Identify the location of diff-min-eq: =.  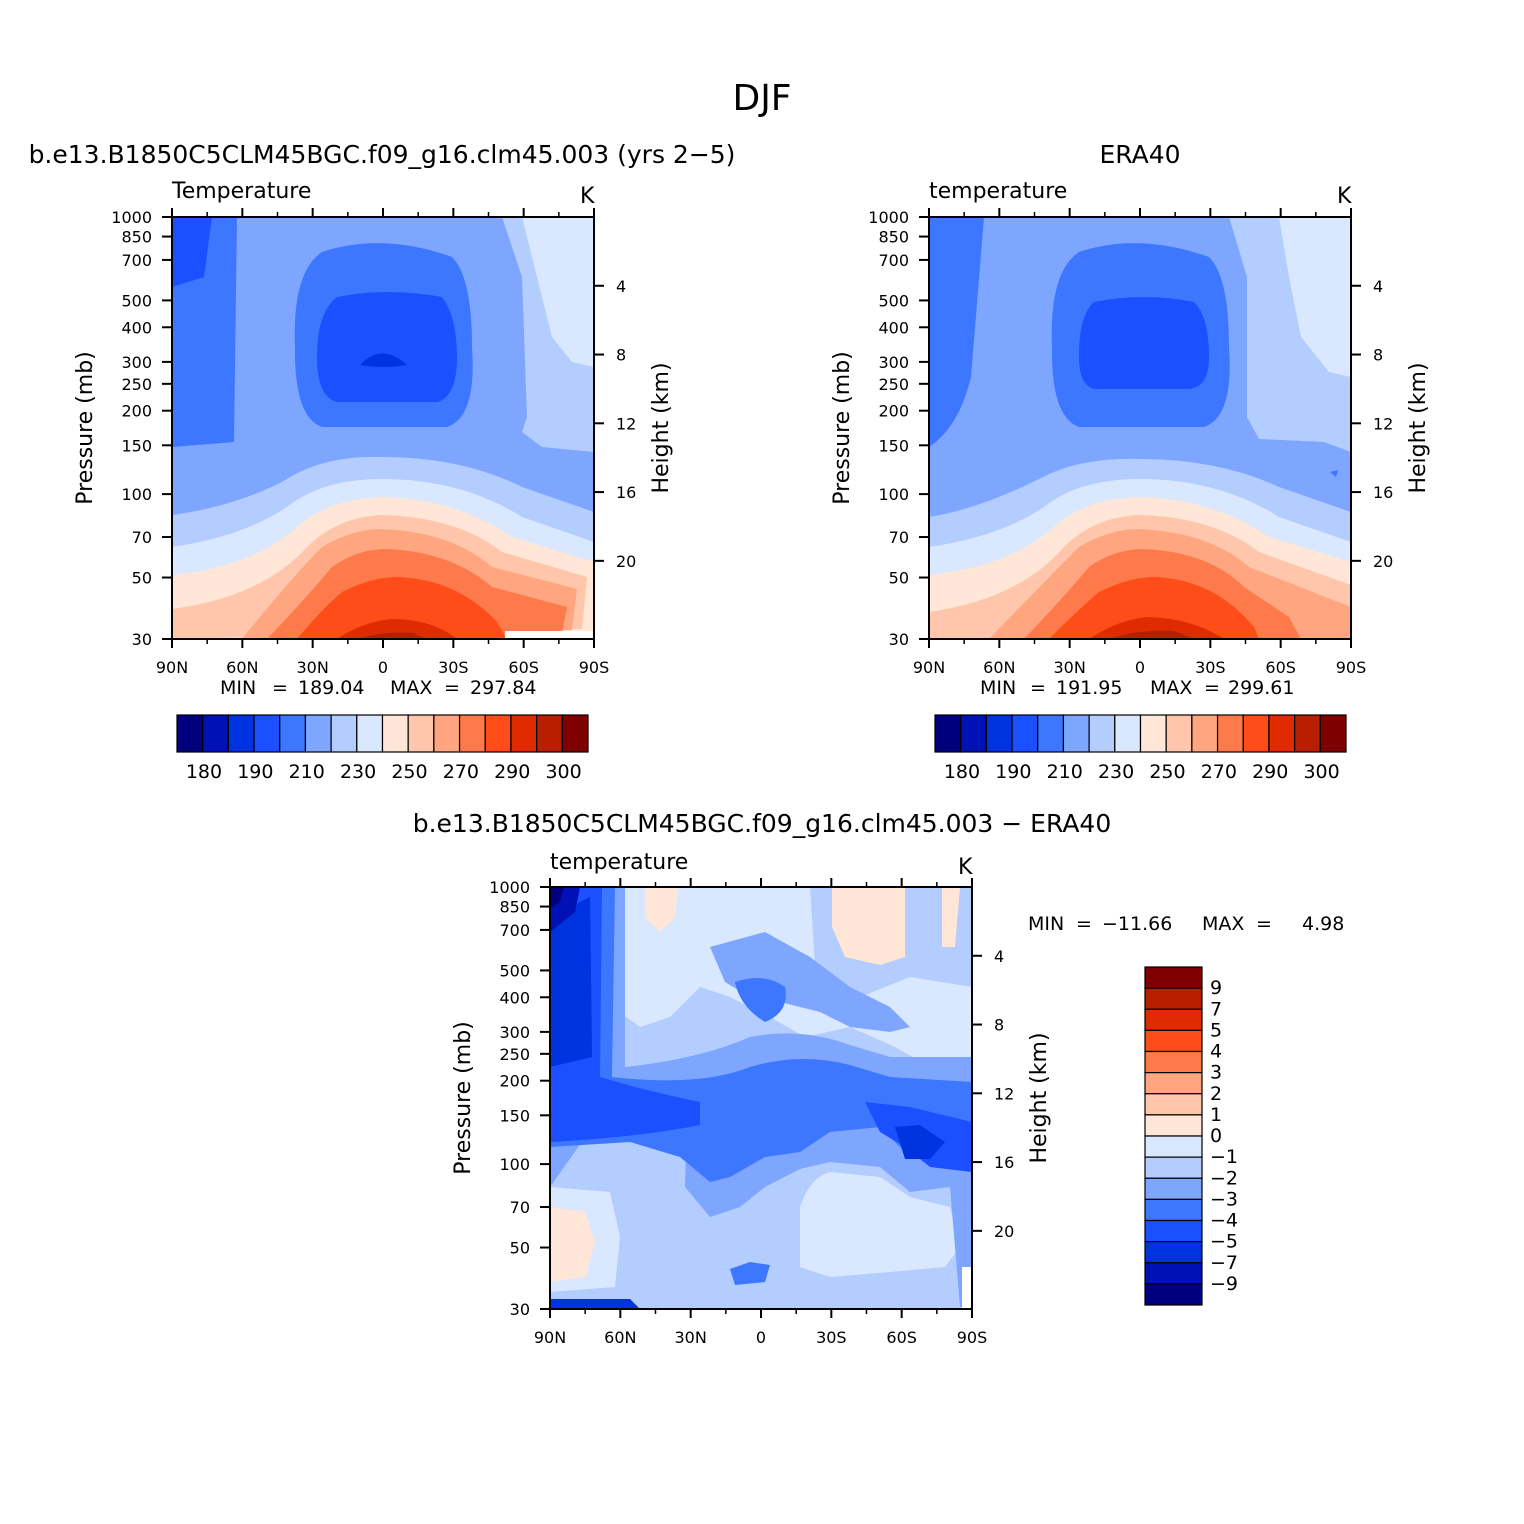
(1084, 924).